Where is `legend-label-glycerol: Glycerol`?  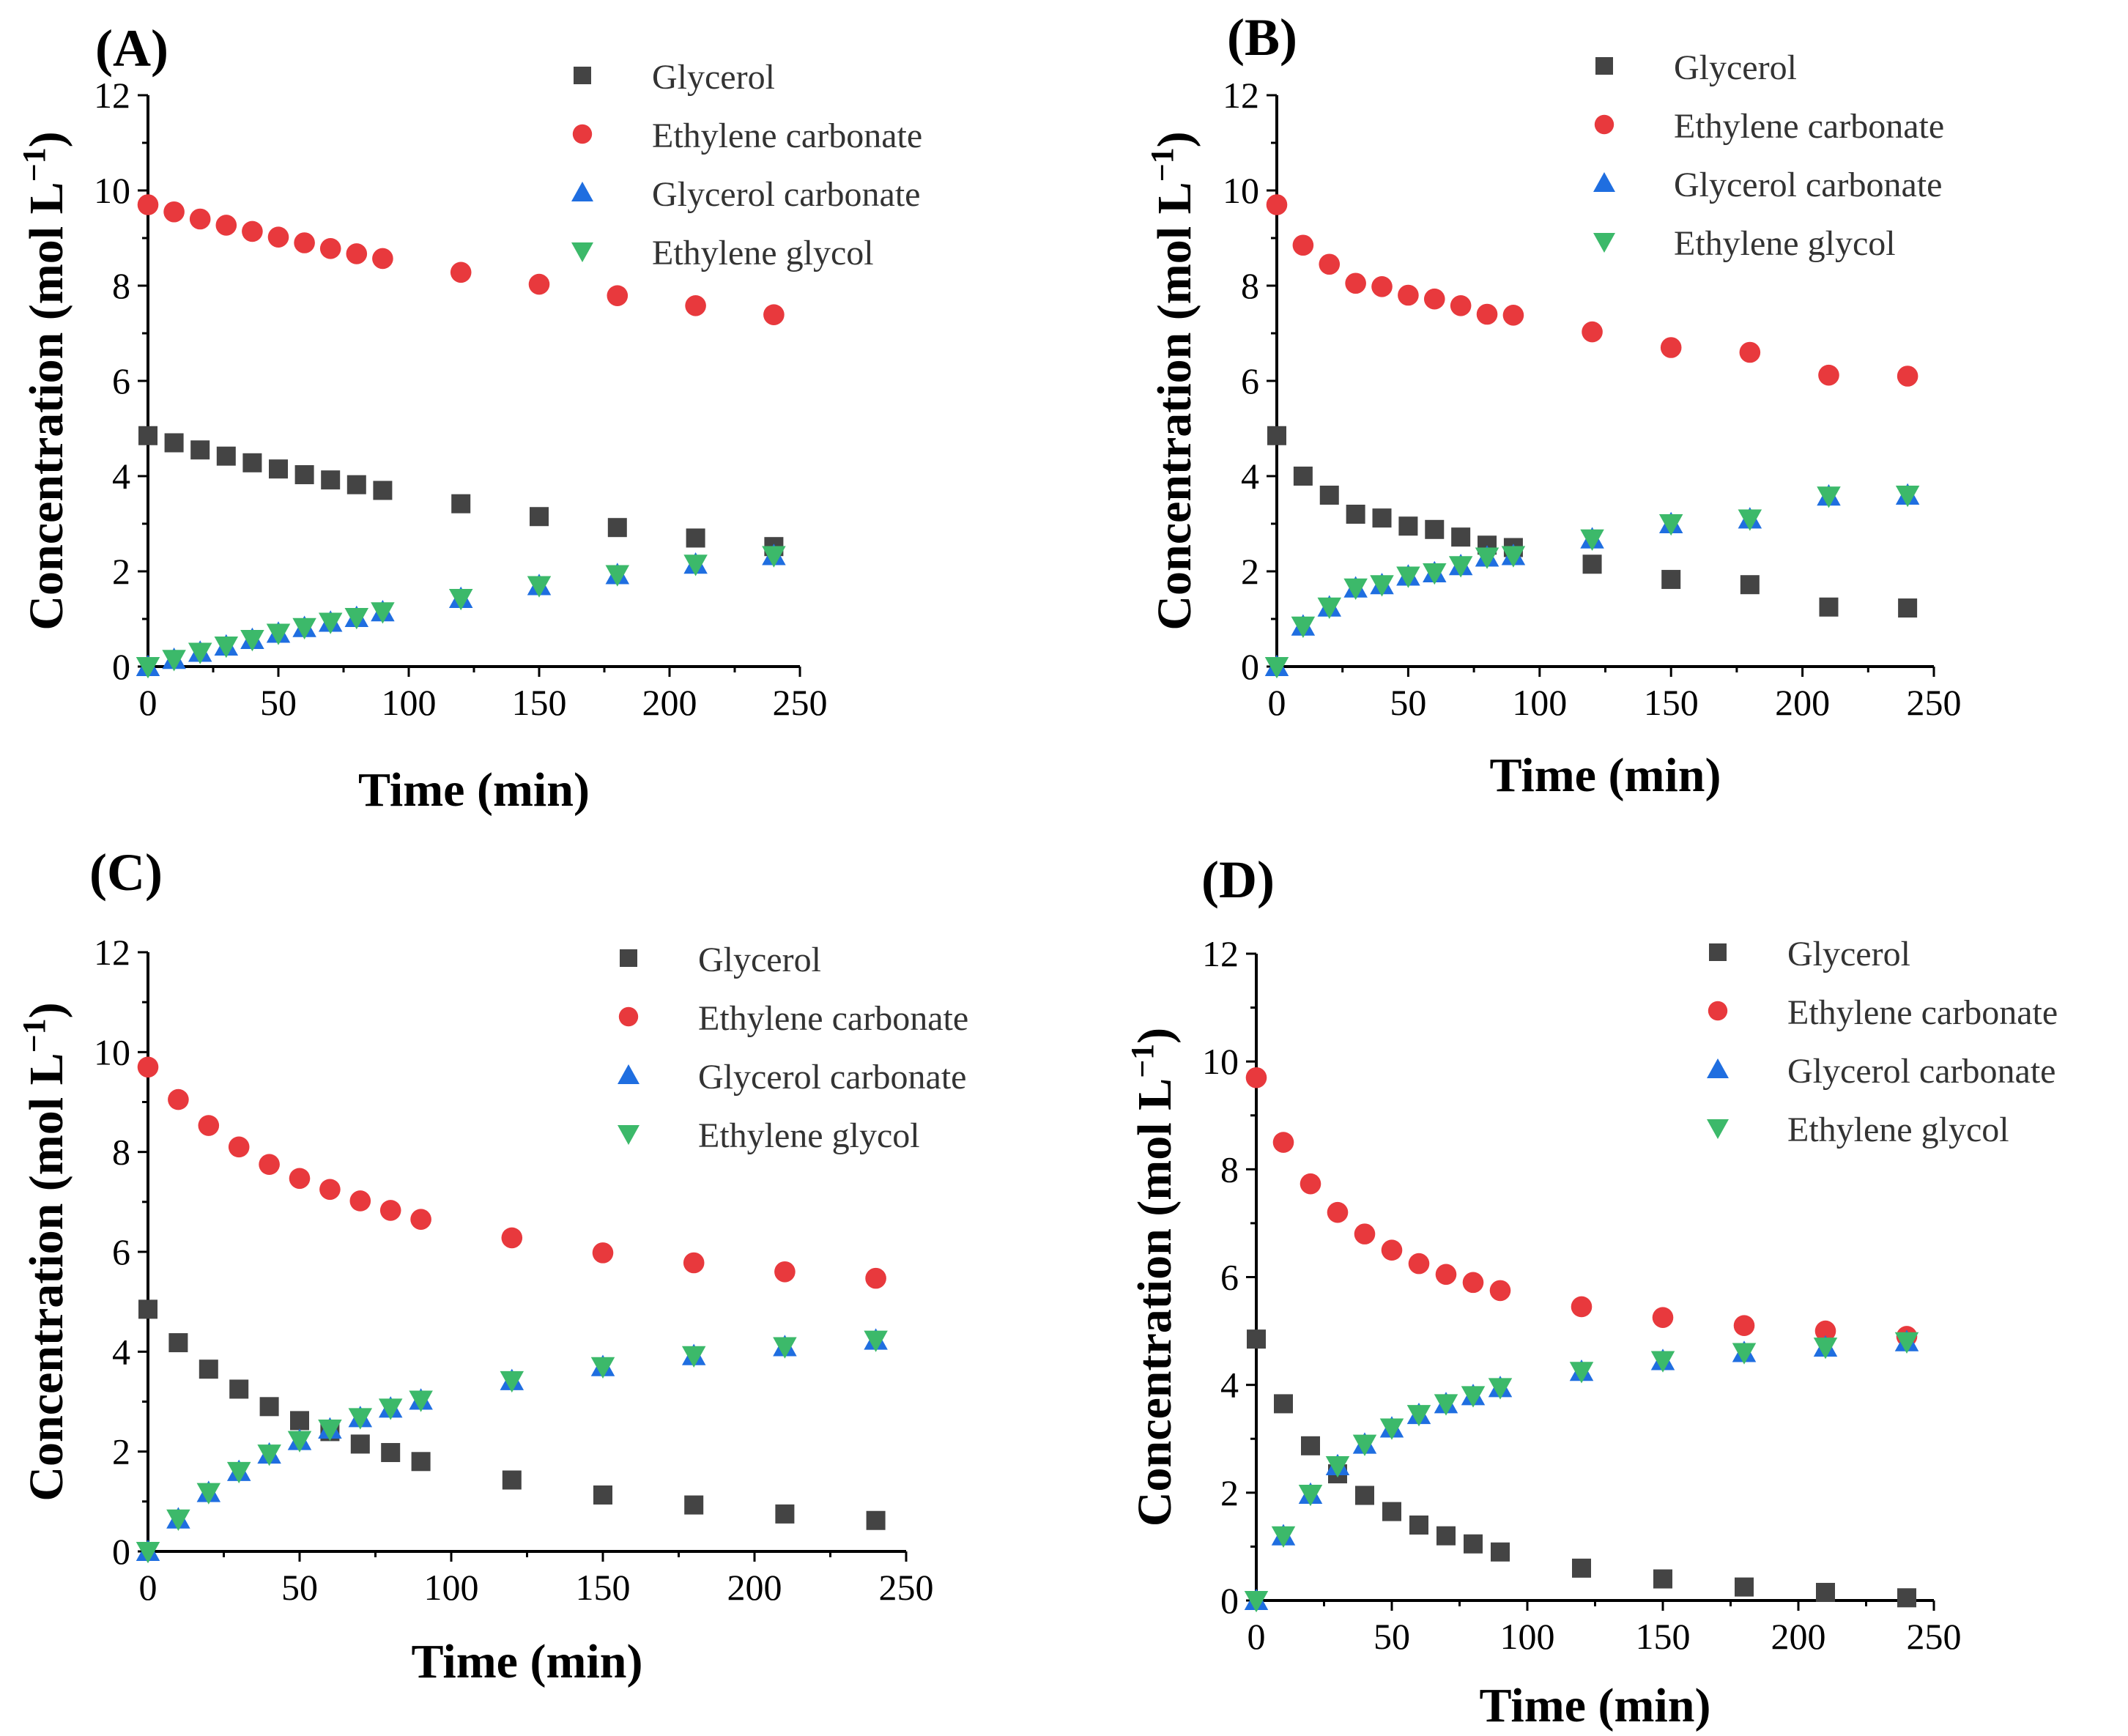 legend-label-glycerol: Glycerol is located at coordinates (1848, 954).